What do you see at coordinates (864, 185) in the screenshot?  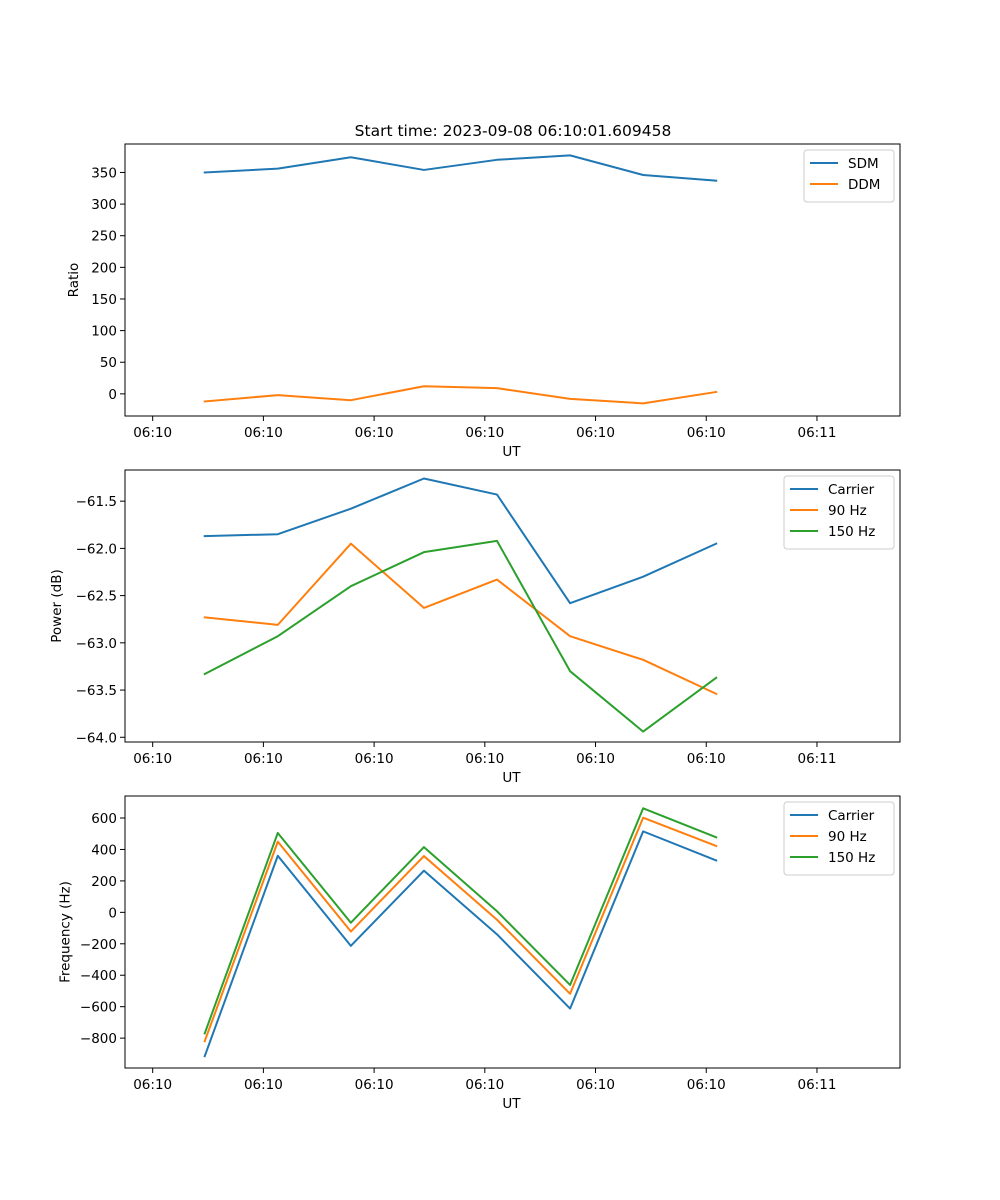 I see `legend-entry: DDM` at bounding box center [864, 185].